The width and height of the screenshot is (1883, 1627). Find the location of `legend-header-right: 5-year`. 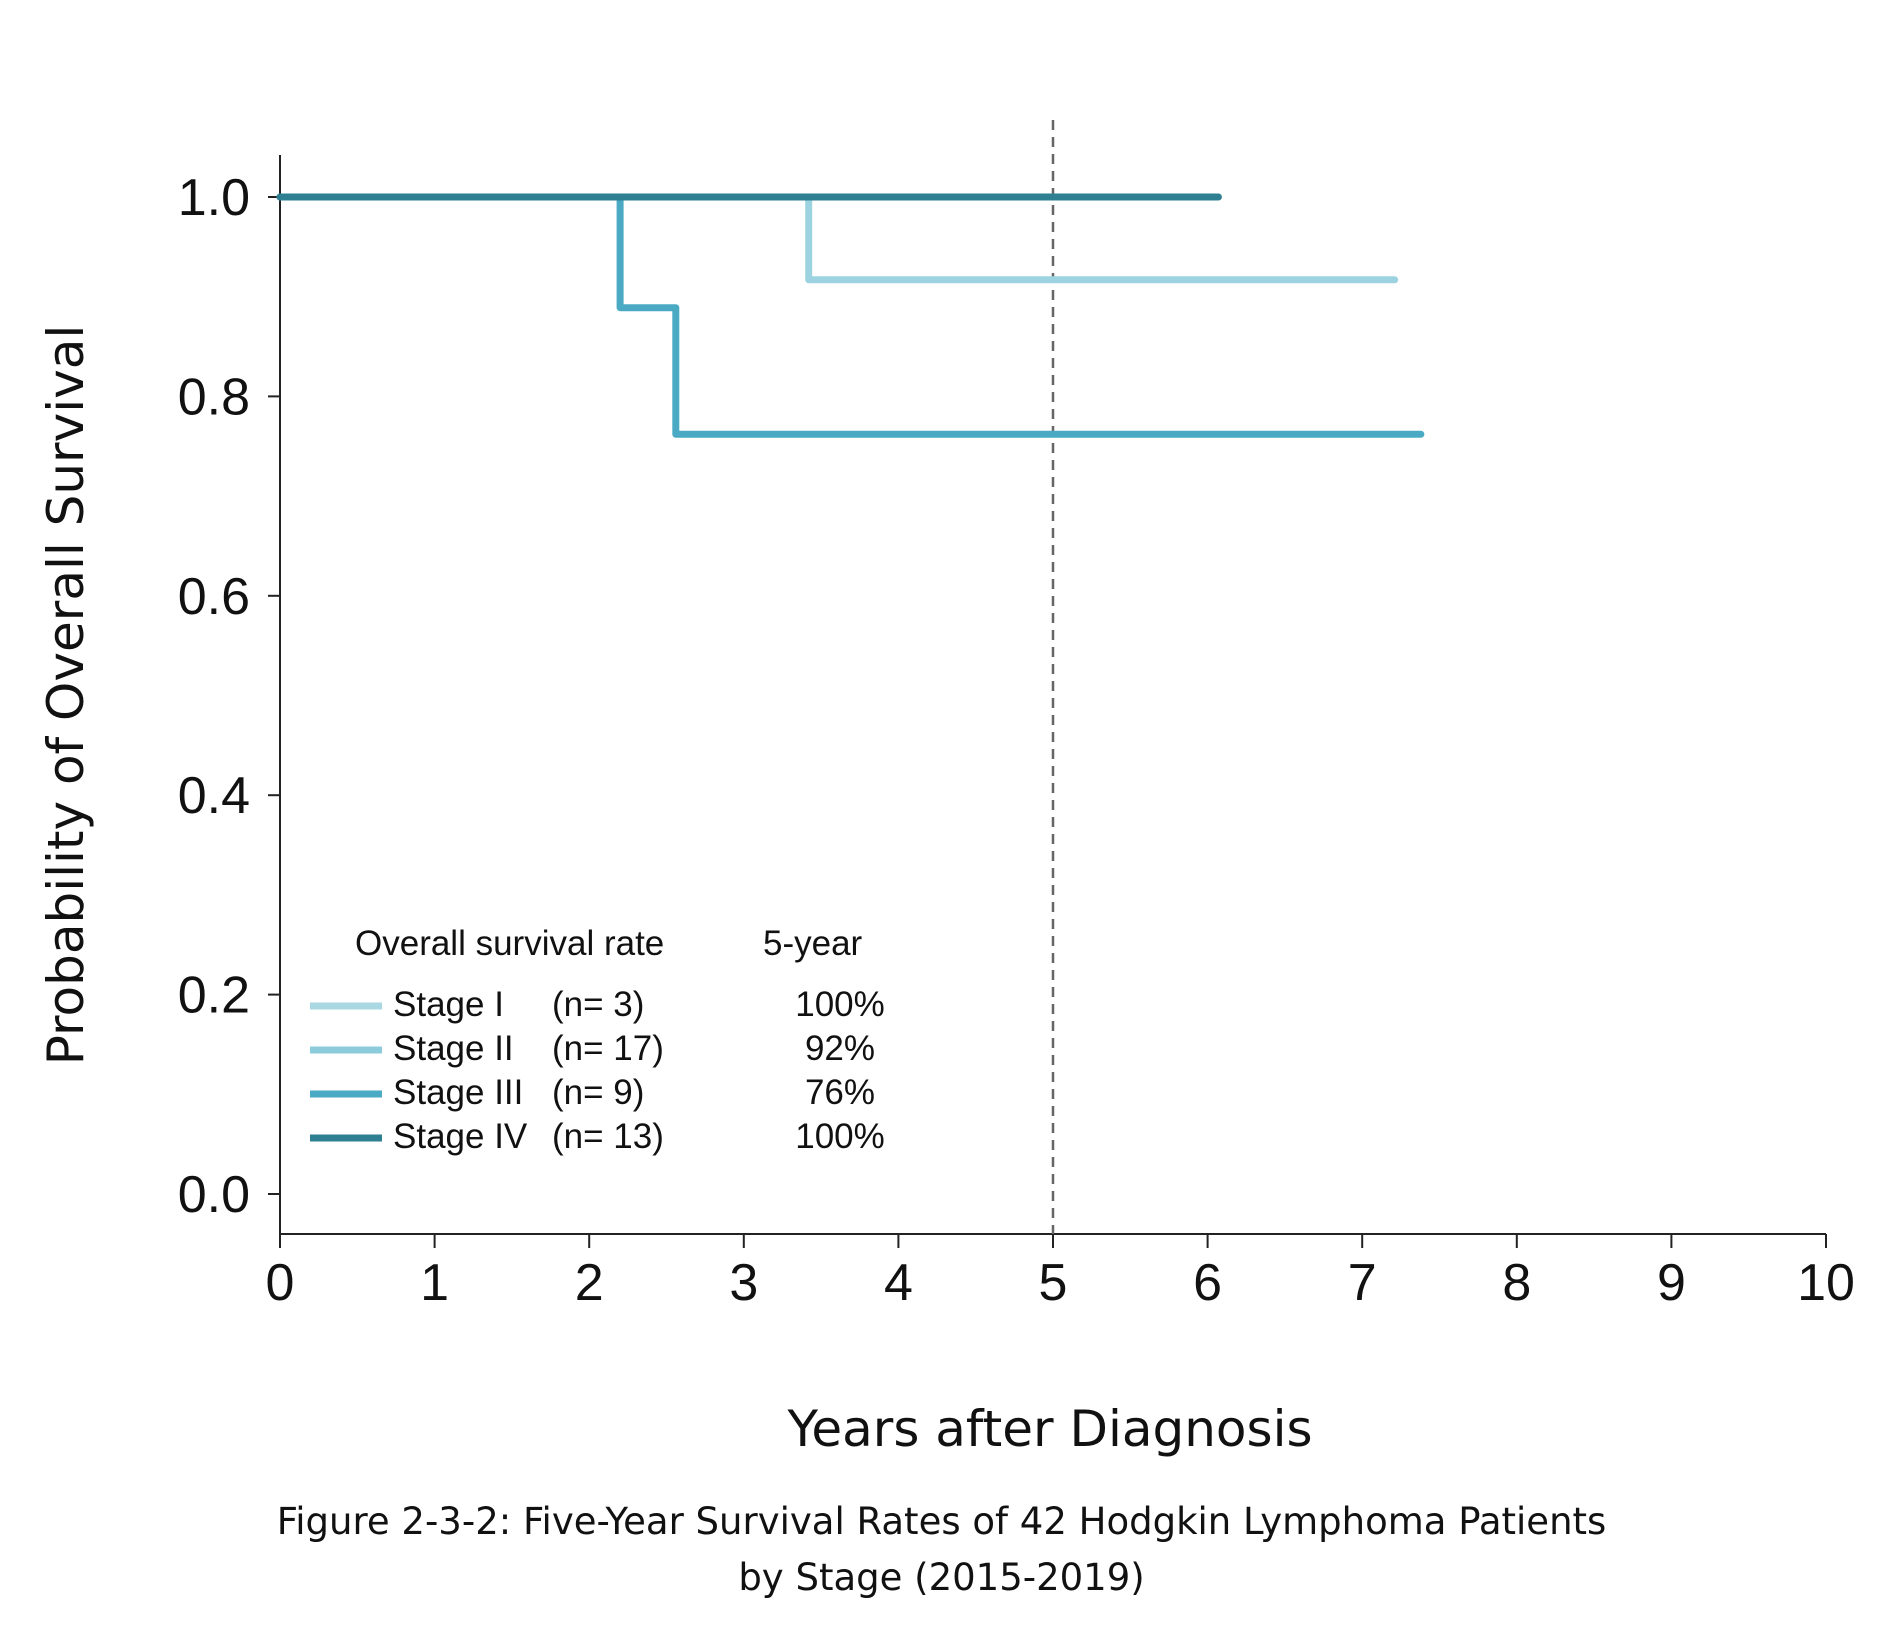

legend-header-right: 5-year is located at coordinates (813, 943).